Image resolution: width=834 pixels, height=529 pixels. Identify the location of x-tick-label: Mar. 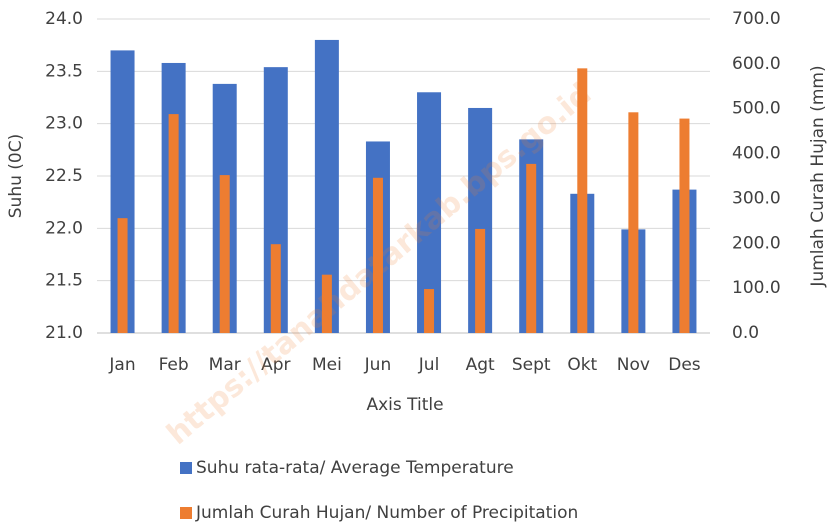
(225, 365).